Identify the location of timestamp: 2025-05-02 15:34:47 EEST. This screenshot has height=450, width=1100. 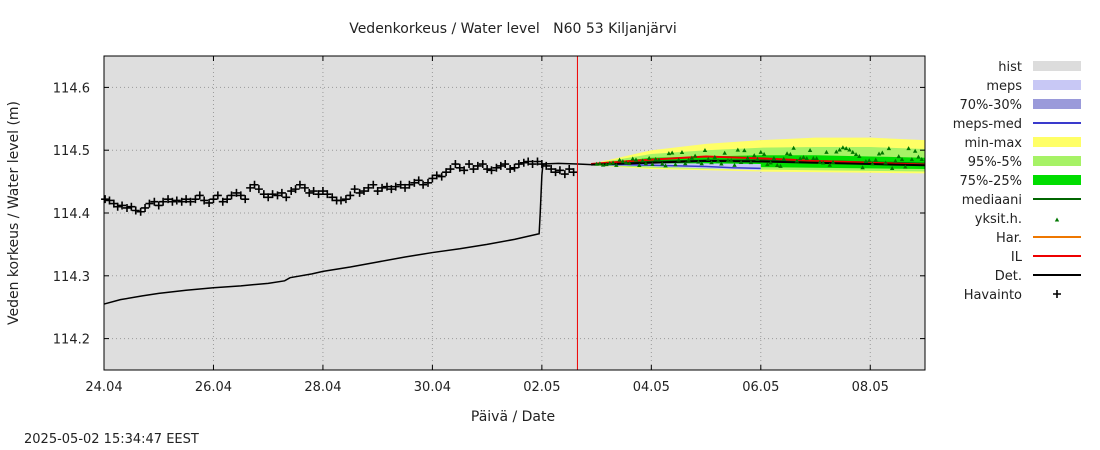
(111, 439).